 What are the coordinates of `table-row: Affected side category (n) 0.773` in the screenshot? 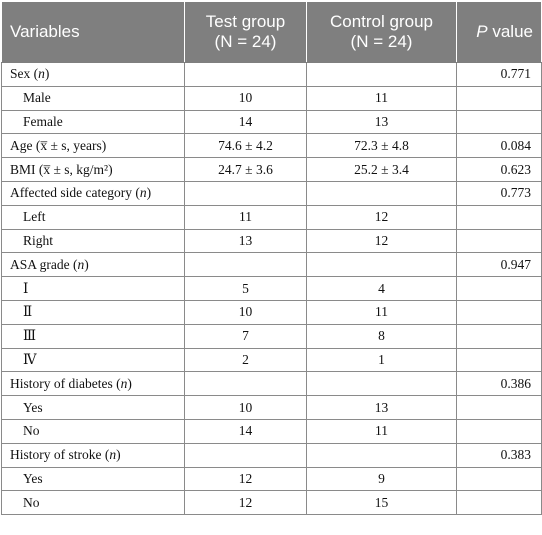 It's located at (271, 193).